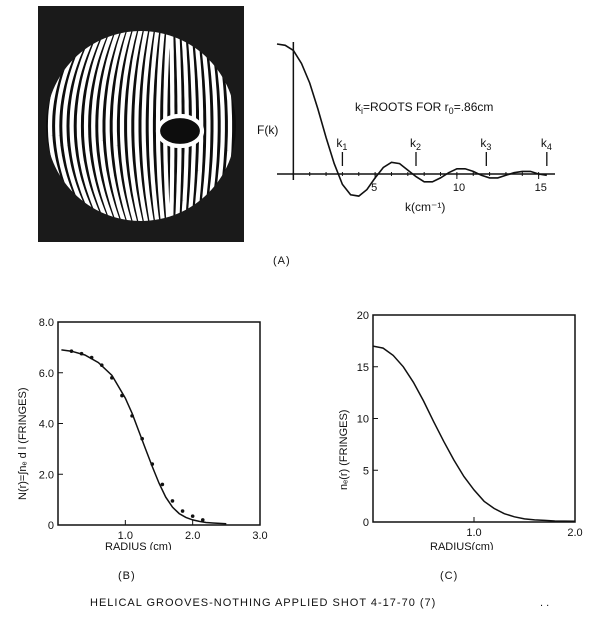 The image size is (590, 625). Describe the element at coordinates (411, 120) in the screenshot. I see `chart-a-fk-curve` at that location.